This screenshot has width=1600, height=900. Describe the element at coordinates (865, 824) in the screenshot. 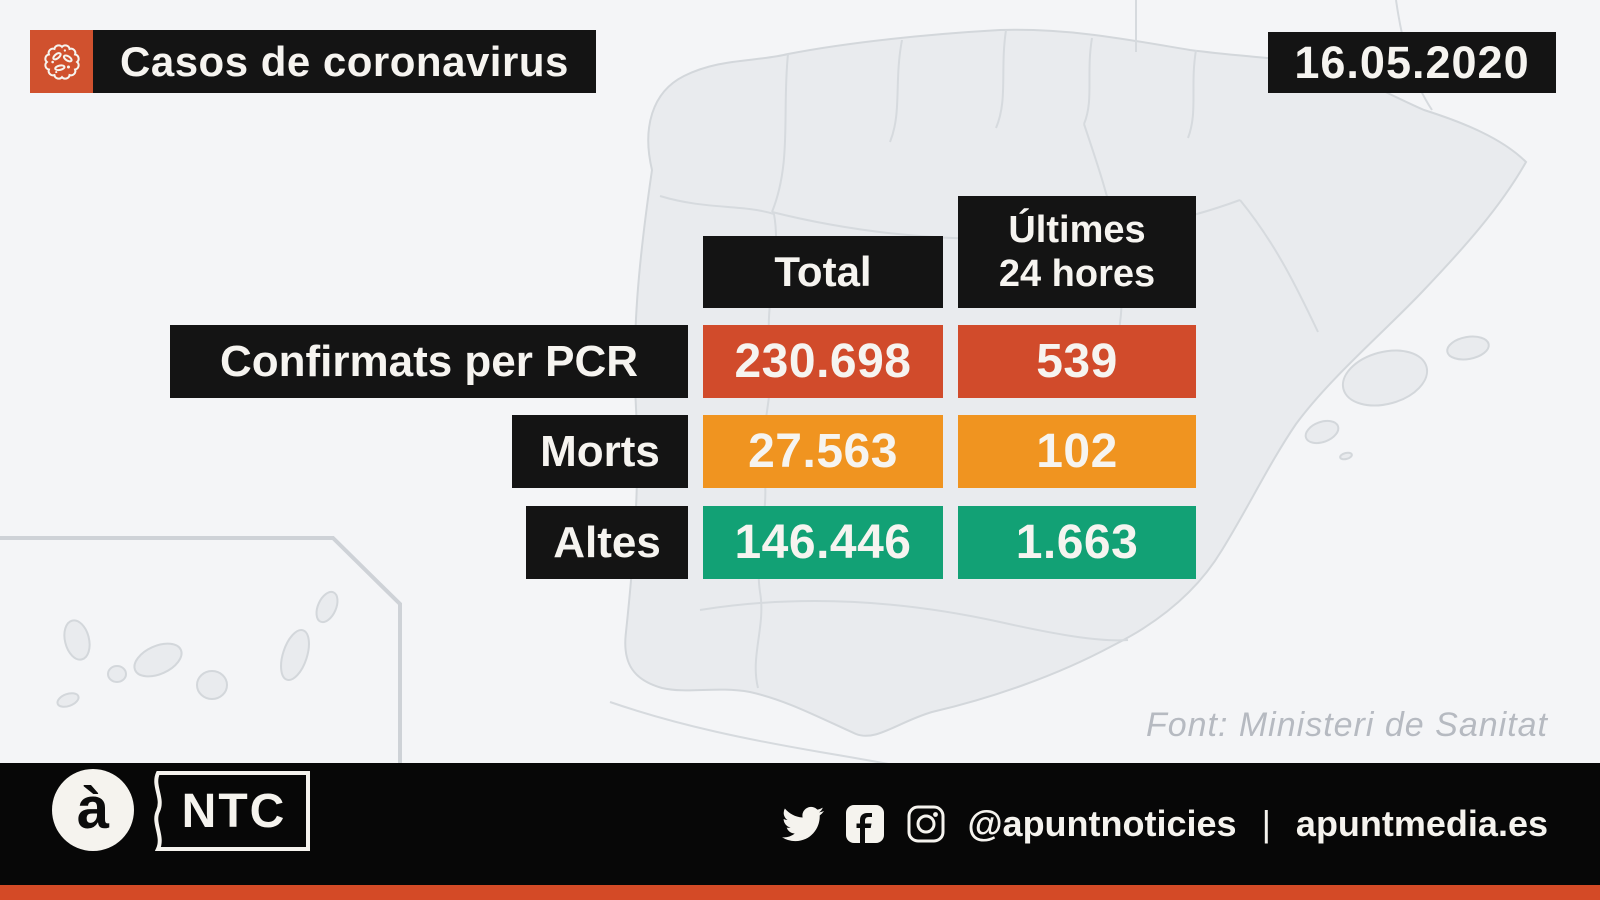

I see `facebook-icon` at that location.